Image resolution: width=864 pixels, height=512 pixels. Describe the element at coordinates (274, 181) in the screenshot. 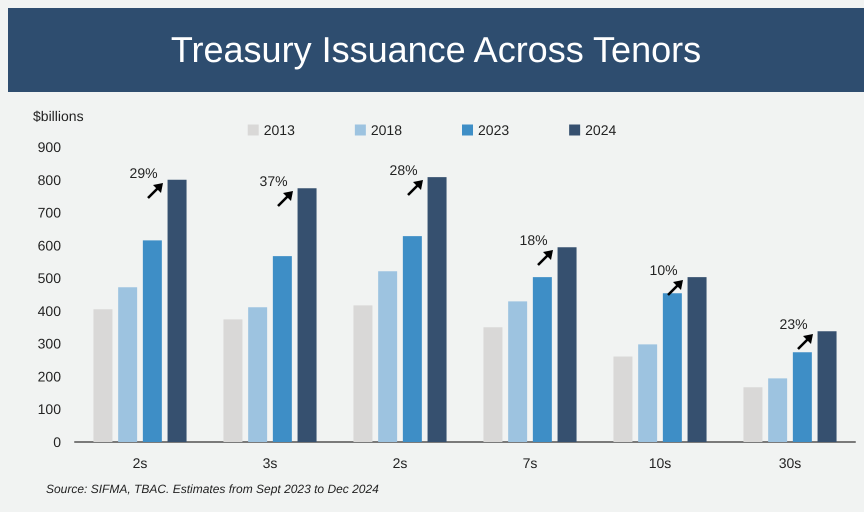

I see `annotation: 37%` at that location.